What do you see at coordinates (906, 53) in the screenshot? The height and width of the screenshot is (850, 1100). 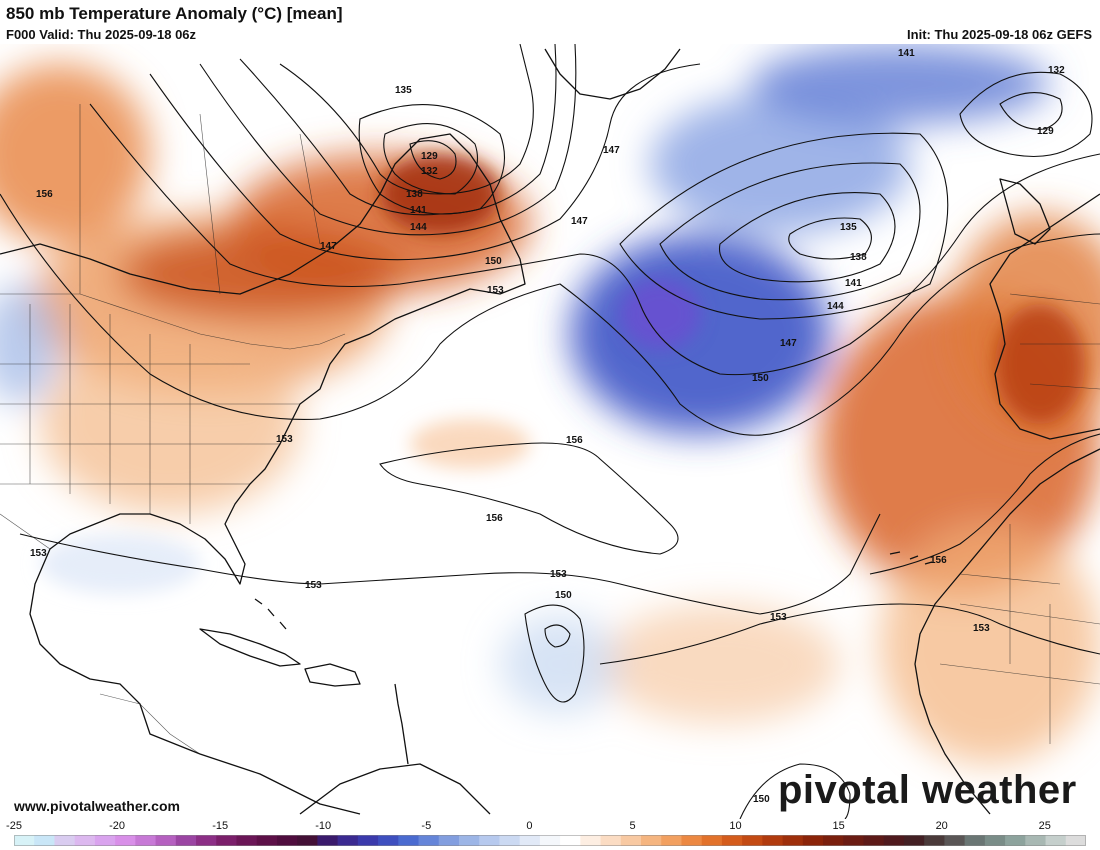 I see `contour-label-141-greenland: 141` at bounding box center [906, 53].